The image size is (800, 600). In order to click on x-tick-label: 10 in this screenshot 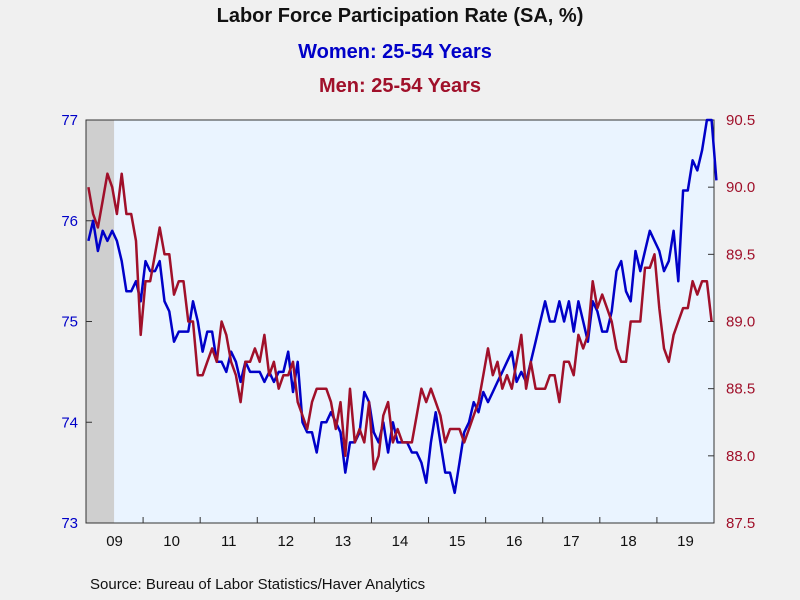, I will do `click(171, 541)`.